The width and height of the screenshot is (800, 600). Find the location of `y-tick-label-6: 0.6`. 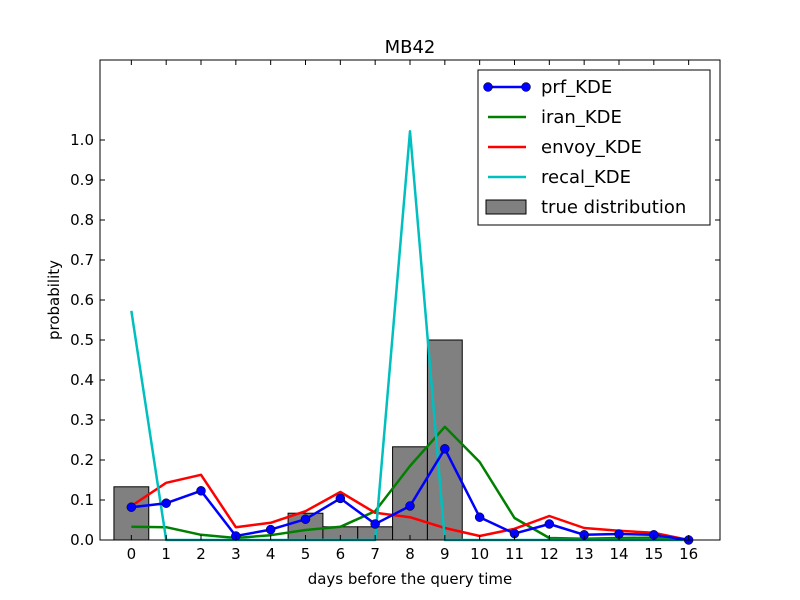

y-tick-label-6: 0.6 is located at coordinates (82, 300).